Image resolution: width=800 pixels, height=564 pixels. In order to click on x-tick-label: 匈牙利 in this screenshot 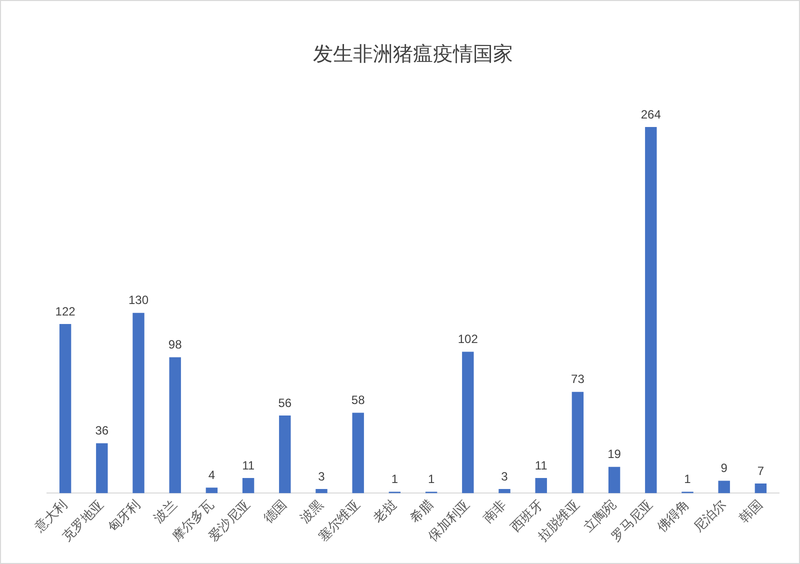, I will do `click(124, 515)`.